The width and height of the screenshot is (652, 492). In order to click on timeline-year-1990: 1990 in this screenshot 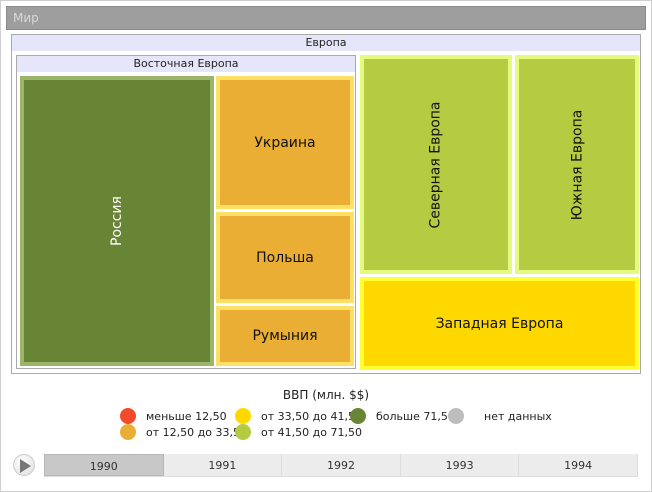, I will do `click(104, 465)`.